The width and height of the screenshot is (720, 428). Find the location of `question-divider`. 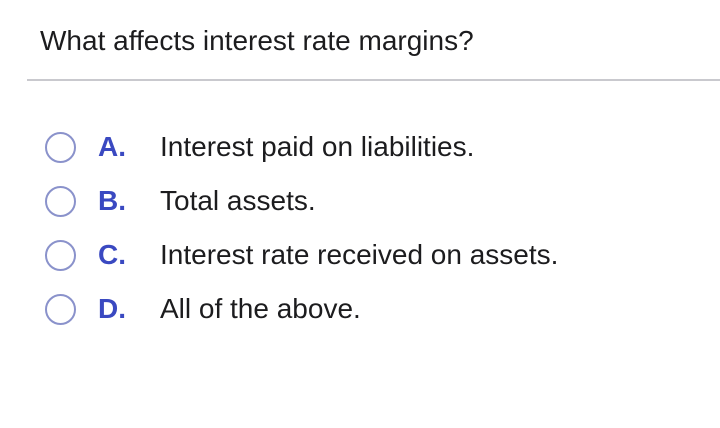

question-divider is located at coordinates (373, 80).